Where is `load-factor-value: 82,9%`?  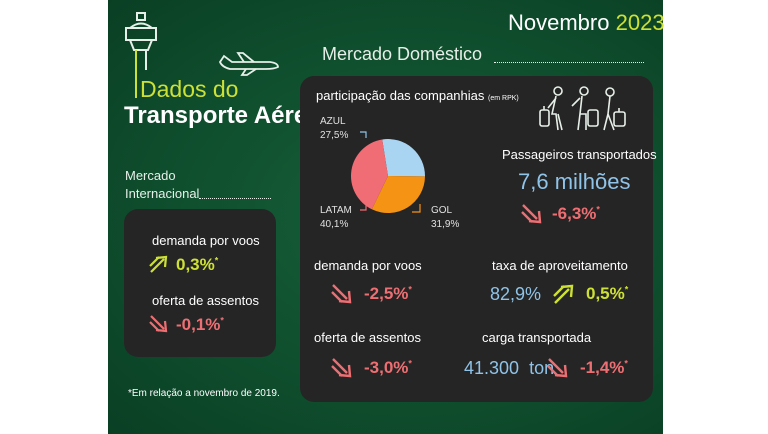
load-factor-value: 82,9% is located at coordinates (516, 294).